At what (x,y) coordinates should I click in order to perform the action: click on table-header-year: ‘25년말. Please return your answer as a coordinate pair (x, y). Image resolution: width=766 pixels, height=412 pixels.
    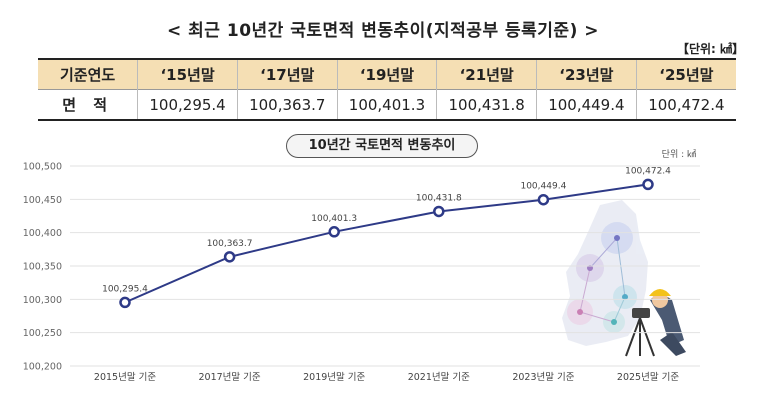
    Looking at the image, I should click on (685, 74).